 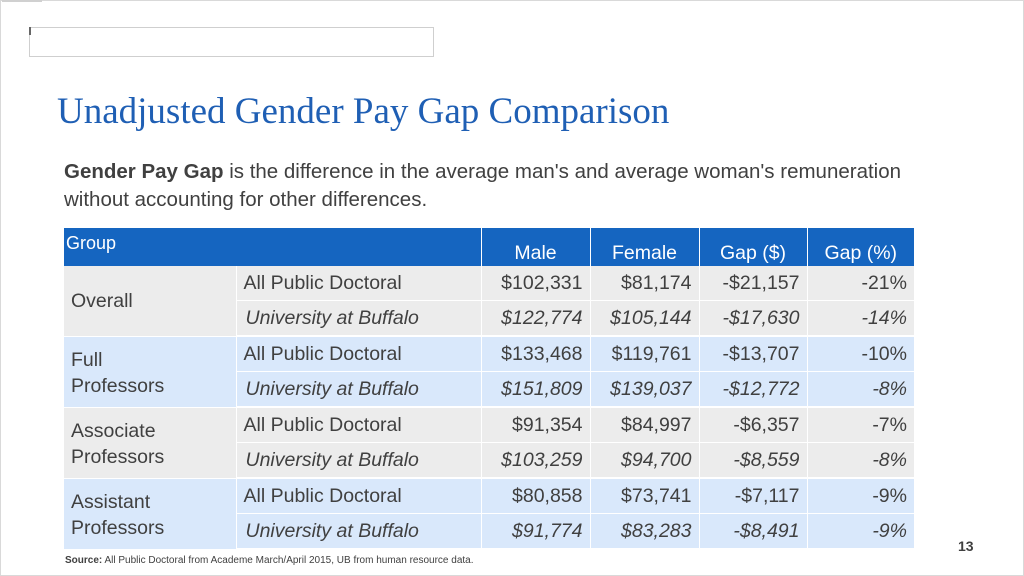 What do you see at coordinates (84, 560) in the screenshot?
I see `source-label: Source:` at bounding box center [84, 560].